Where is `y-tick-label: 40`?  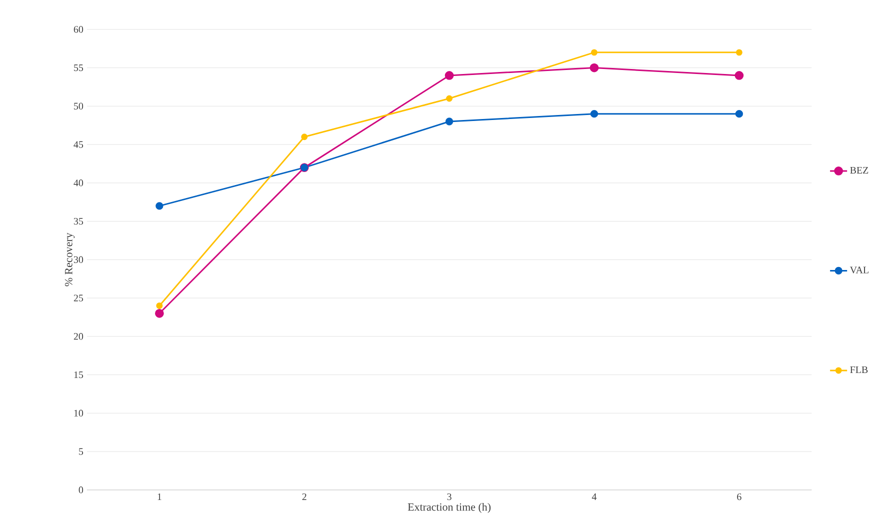
y-tick-label: 40 is located at coordinates (79, 182).